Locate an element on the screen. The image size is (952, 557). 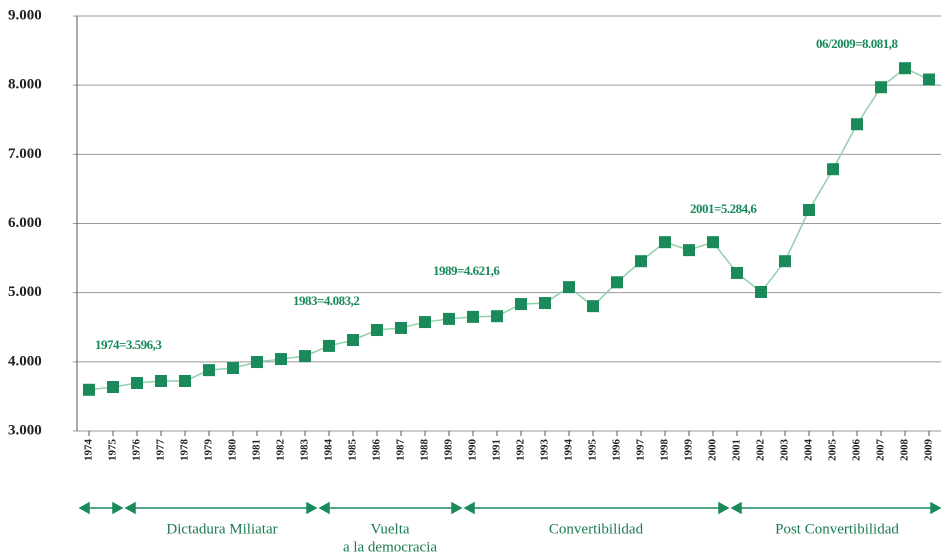
x-tick-label: 1999 is located at coordinates (689, 450).